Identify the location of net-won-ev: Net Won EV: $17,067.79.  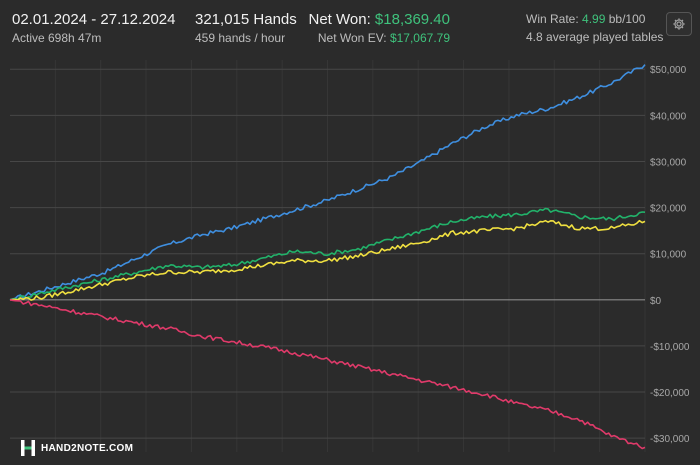
(384, 38).